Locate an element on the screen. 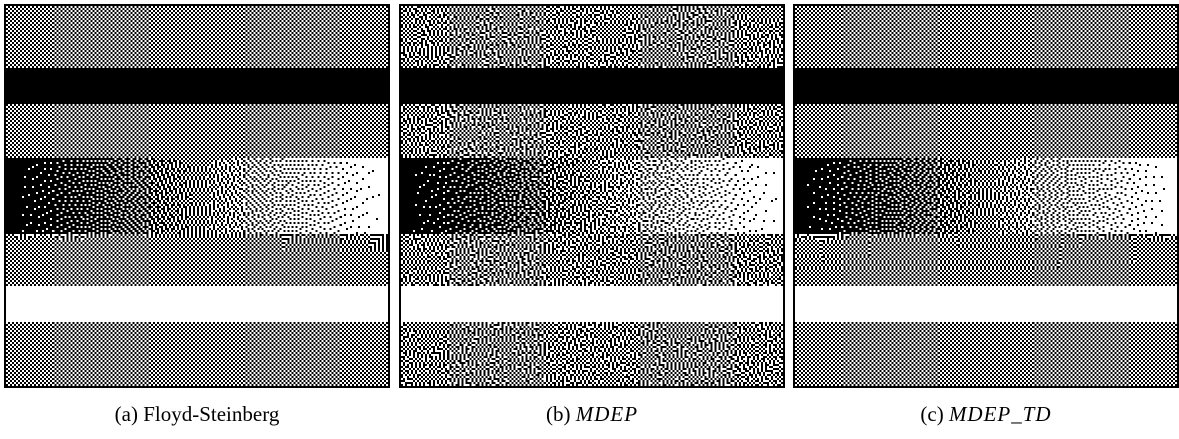 This screenshot has width=1179, height=439. caption-prefix: (c) is located at coordinates (932, 414).